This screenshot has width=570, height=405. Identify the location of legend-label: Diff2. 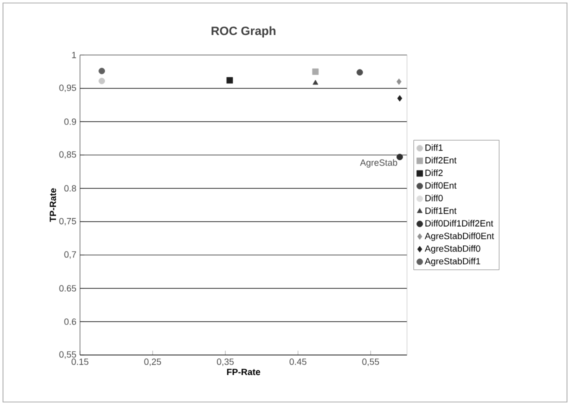
(434, 172).